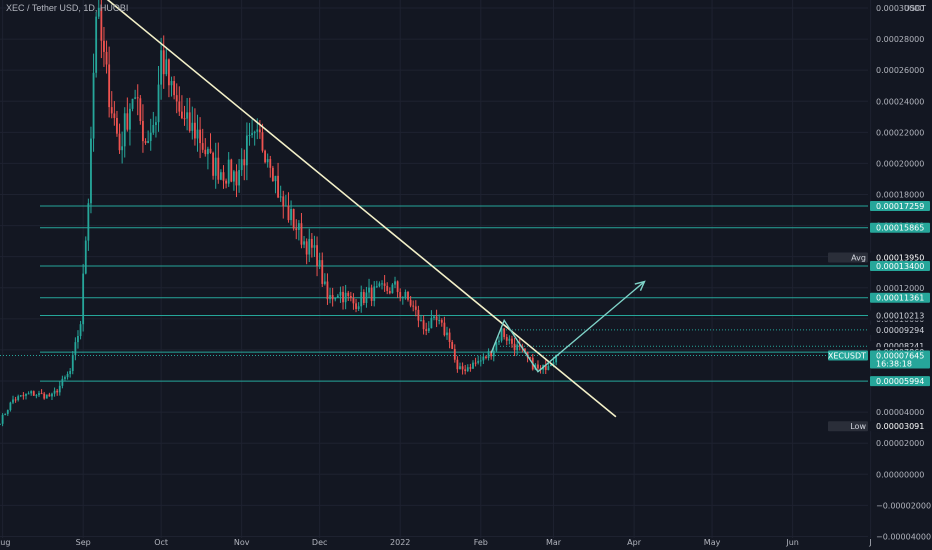 This screenshot has width=932, height=550. Describe the element at coordinates (900, 381) in the screenshot. I see `price-tag-value: 0.00005994` at that location.